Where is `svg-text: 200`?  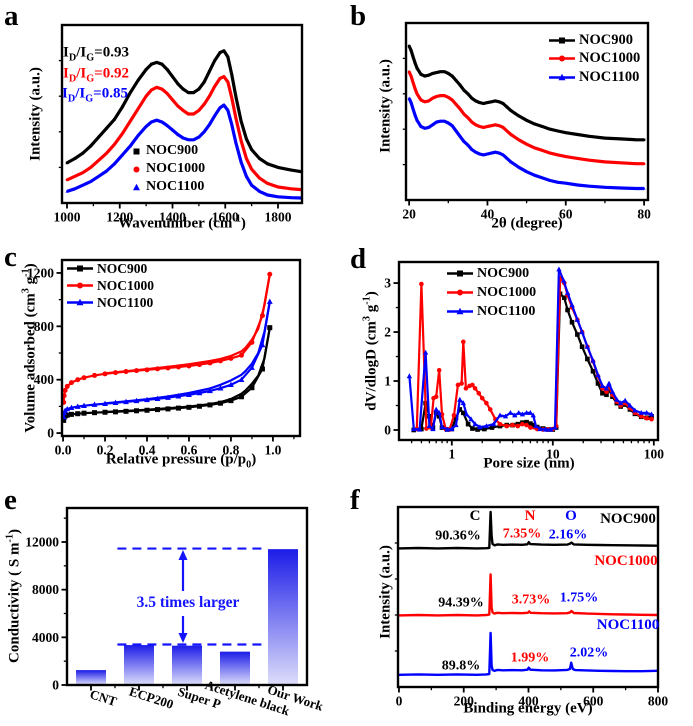
svg-text: 200 is located at coordinates (464, 701).